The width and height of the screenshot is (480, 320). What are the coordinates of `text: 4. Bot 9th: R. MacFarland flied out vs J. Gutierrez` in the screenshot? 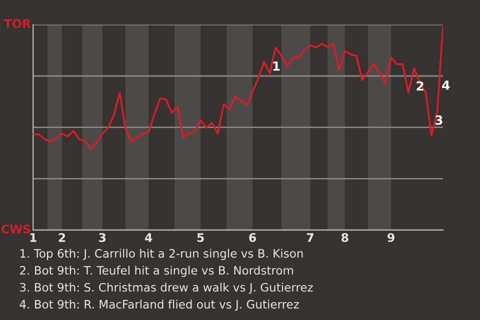 It's located at (159, 305).